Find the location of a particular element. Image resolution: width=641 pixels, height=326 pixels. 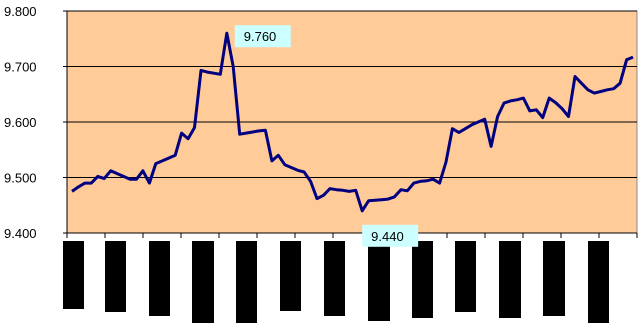

value-callout: 9.440 is located at coordinates (390, 235).